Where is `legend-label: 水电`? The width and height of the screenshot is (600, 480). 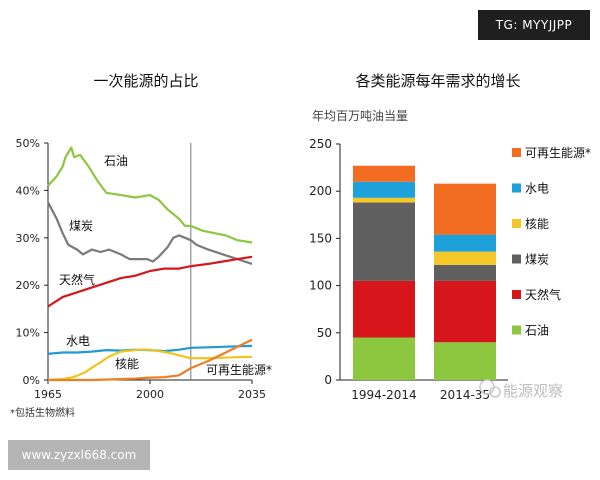 legend-label: 水电 is located at coordinates (537, 189).